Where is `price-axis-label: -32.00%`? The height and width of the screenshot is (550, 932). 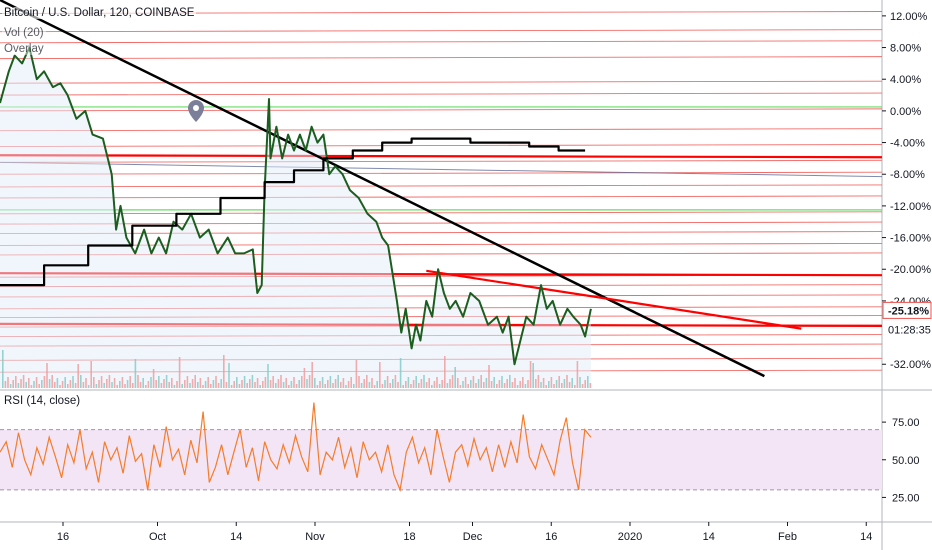 price-axis-label: -32.00% is located at coordinates (910, 365).